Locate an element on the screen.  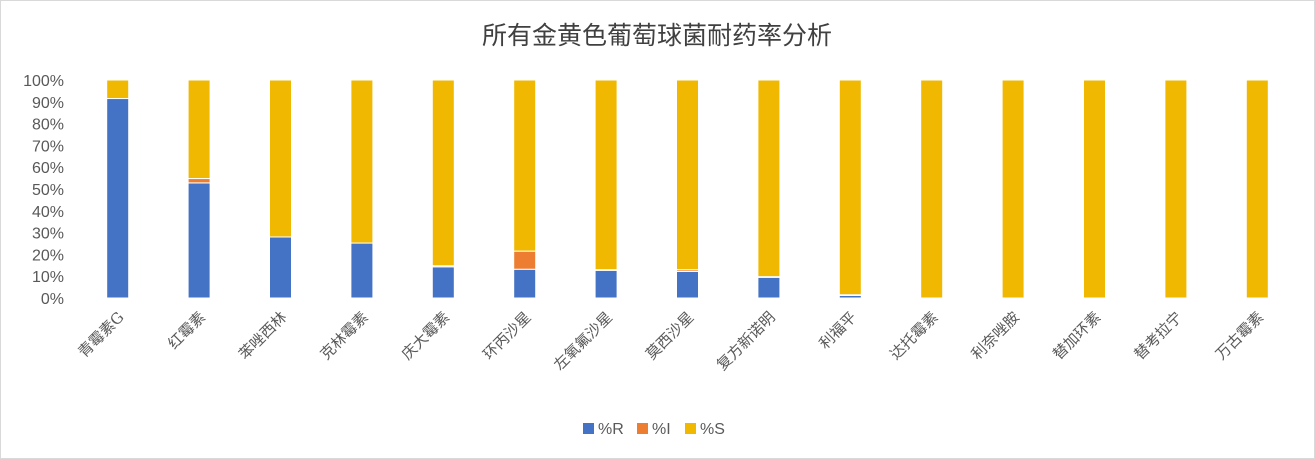
legend-item: %S is located at coordinates (705, 429).